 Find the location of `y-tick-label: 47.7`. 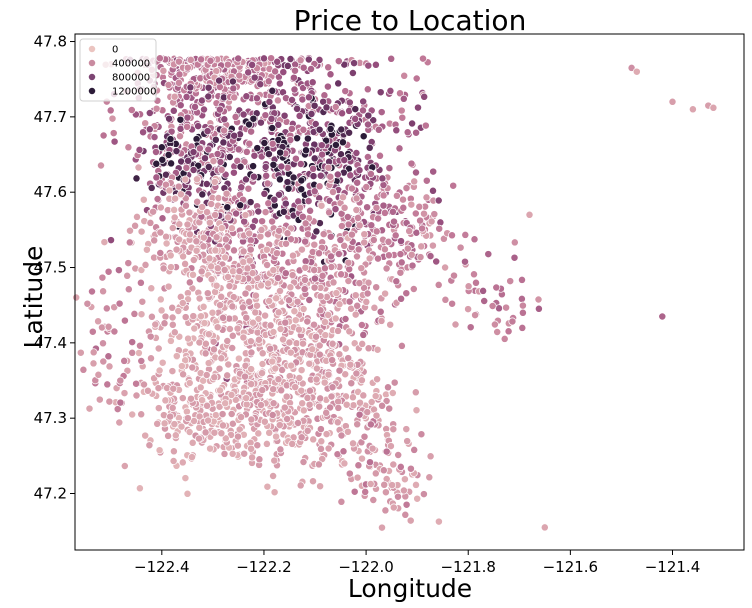

y-tick-label: 47.7 is located at coordinates (50, 117).